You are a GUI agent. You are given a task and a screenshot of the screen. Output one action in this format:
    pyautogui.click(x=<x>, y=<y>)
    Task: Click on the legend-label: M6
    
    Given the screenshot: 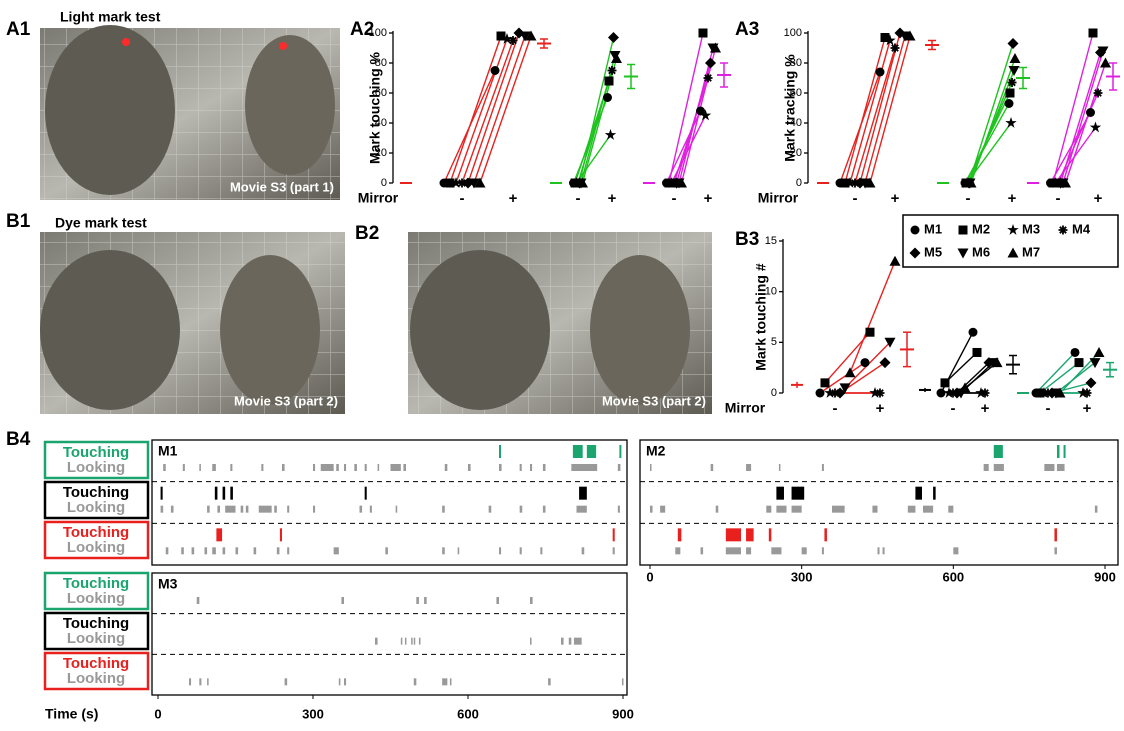 What is the action you would take?
    pyautogui.click(x=981, y=251)
    